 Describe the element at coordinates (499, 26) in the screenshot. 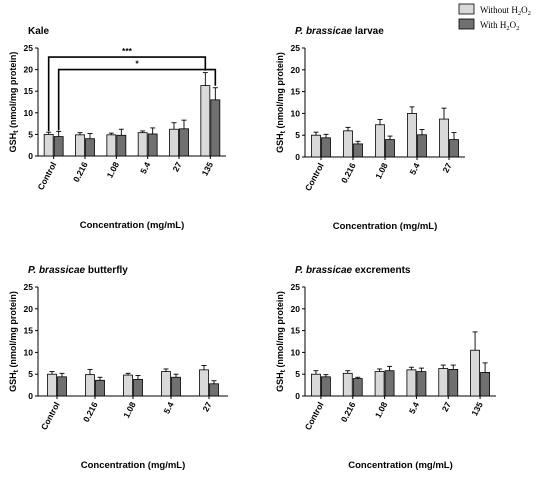

I see `legend-label: With H2O2` at that location.